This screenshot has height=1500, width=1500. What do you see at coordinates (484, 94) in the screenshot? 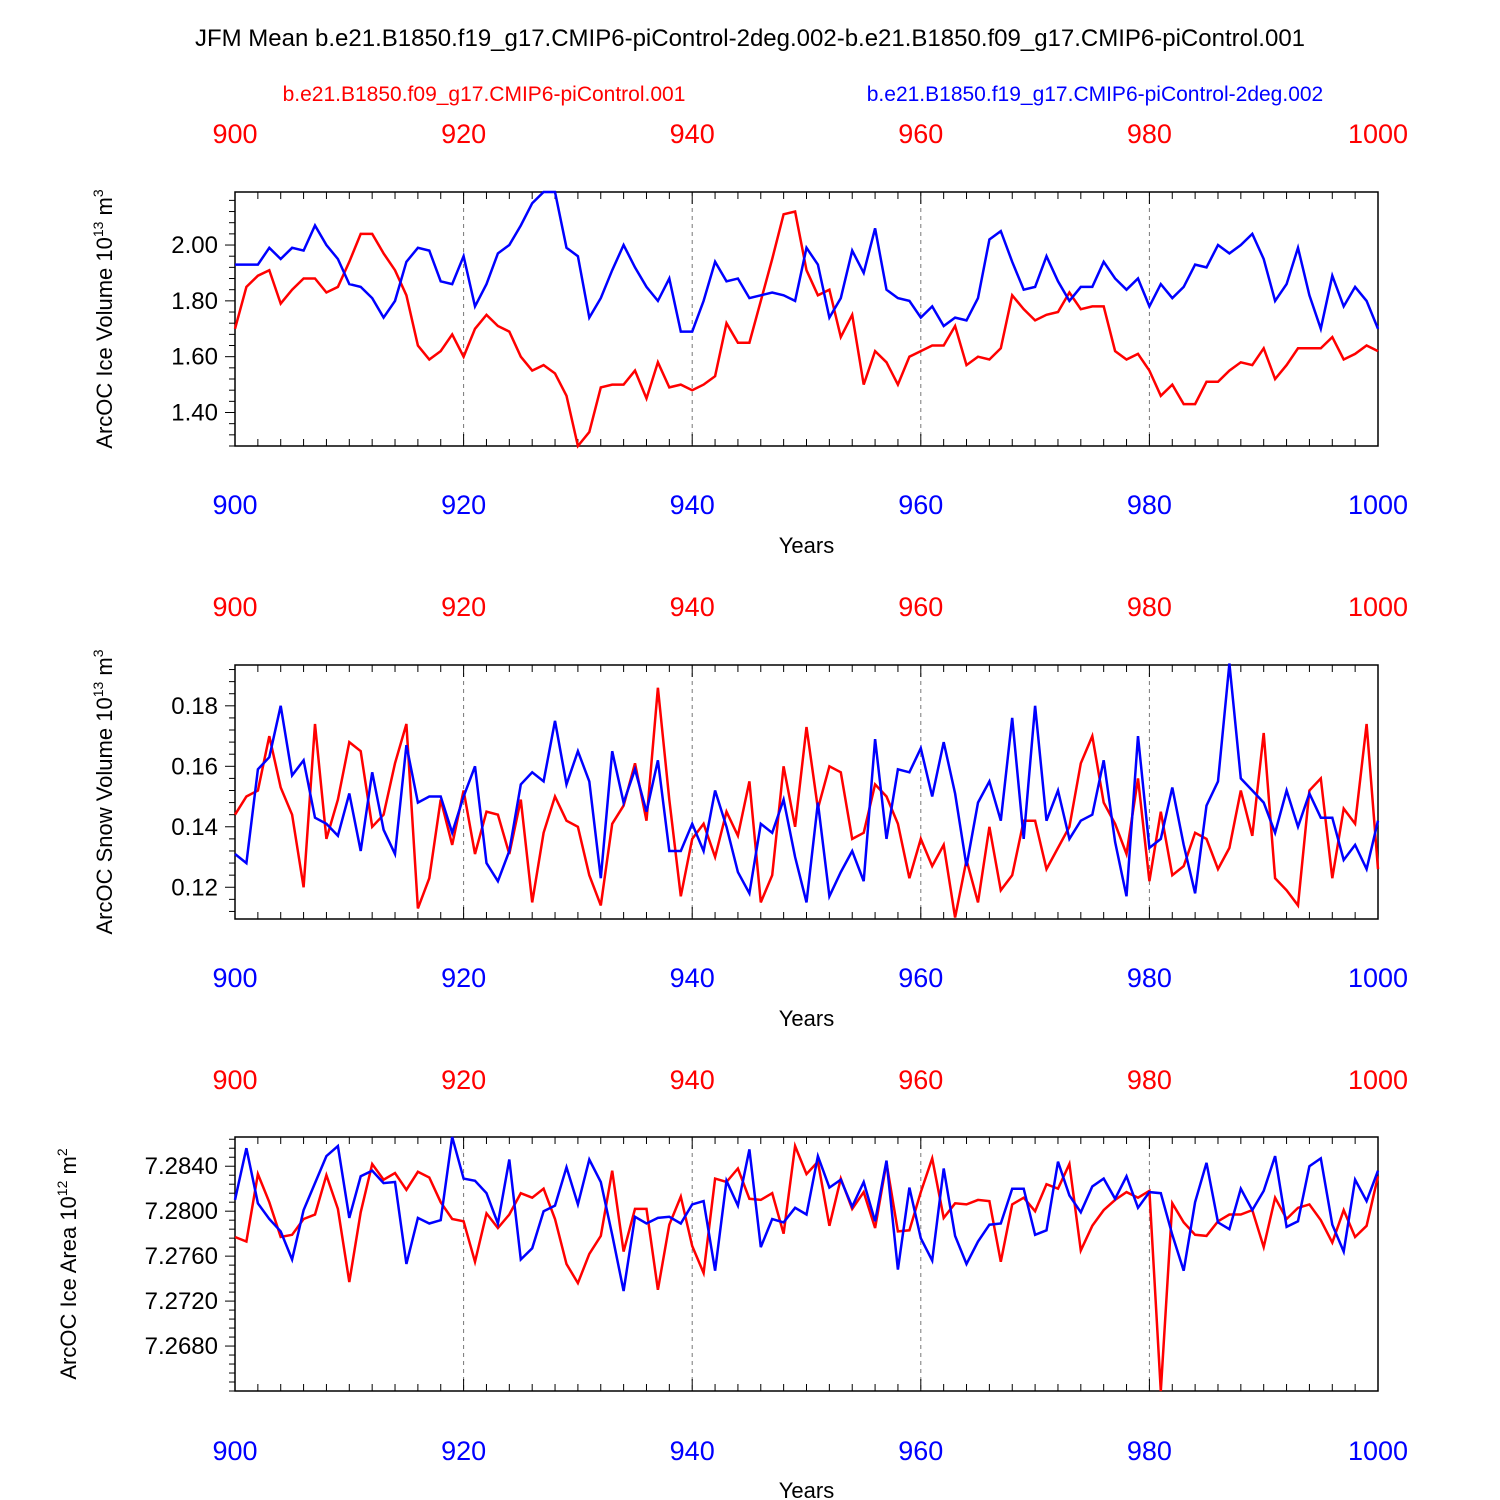
I see `legend-red-label: b.e21.B1850.f09_g17.CMIP6-piControl.001` at bounding box center [484, 94].